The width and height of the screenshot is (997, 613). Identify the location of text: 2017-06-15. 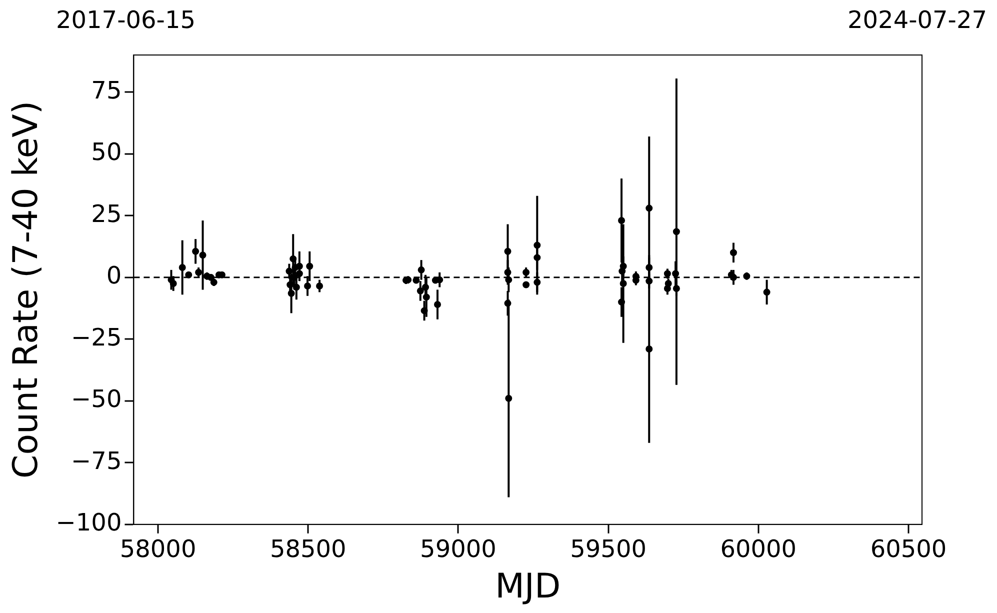
(126, 20).